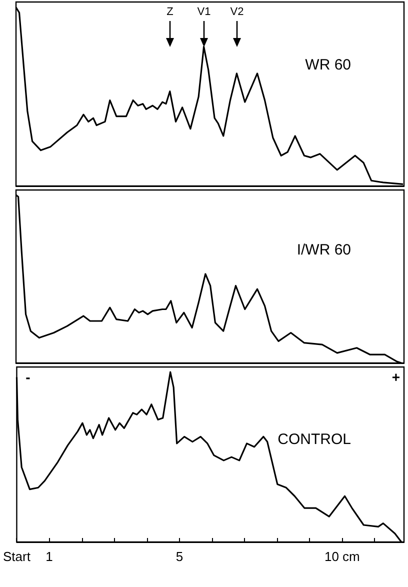 Image resolution: width=408 pixels, height=587 pixels. What do you see at coordinates (328, 65) in the screenshot?
I see `text: WR 60` at bounding box center [328, 65].